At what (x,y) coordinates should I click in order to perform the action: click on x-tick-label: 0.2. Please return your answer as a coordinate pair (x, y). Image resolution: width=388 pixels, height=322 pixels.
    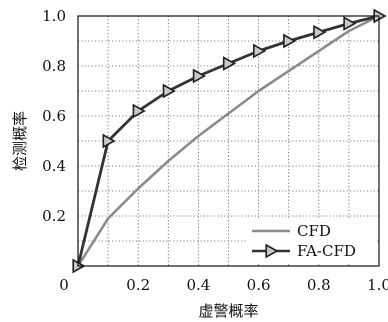
    Looking at the image, I should click on (138, 285).